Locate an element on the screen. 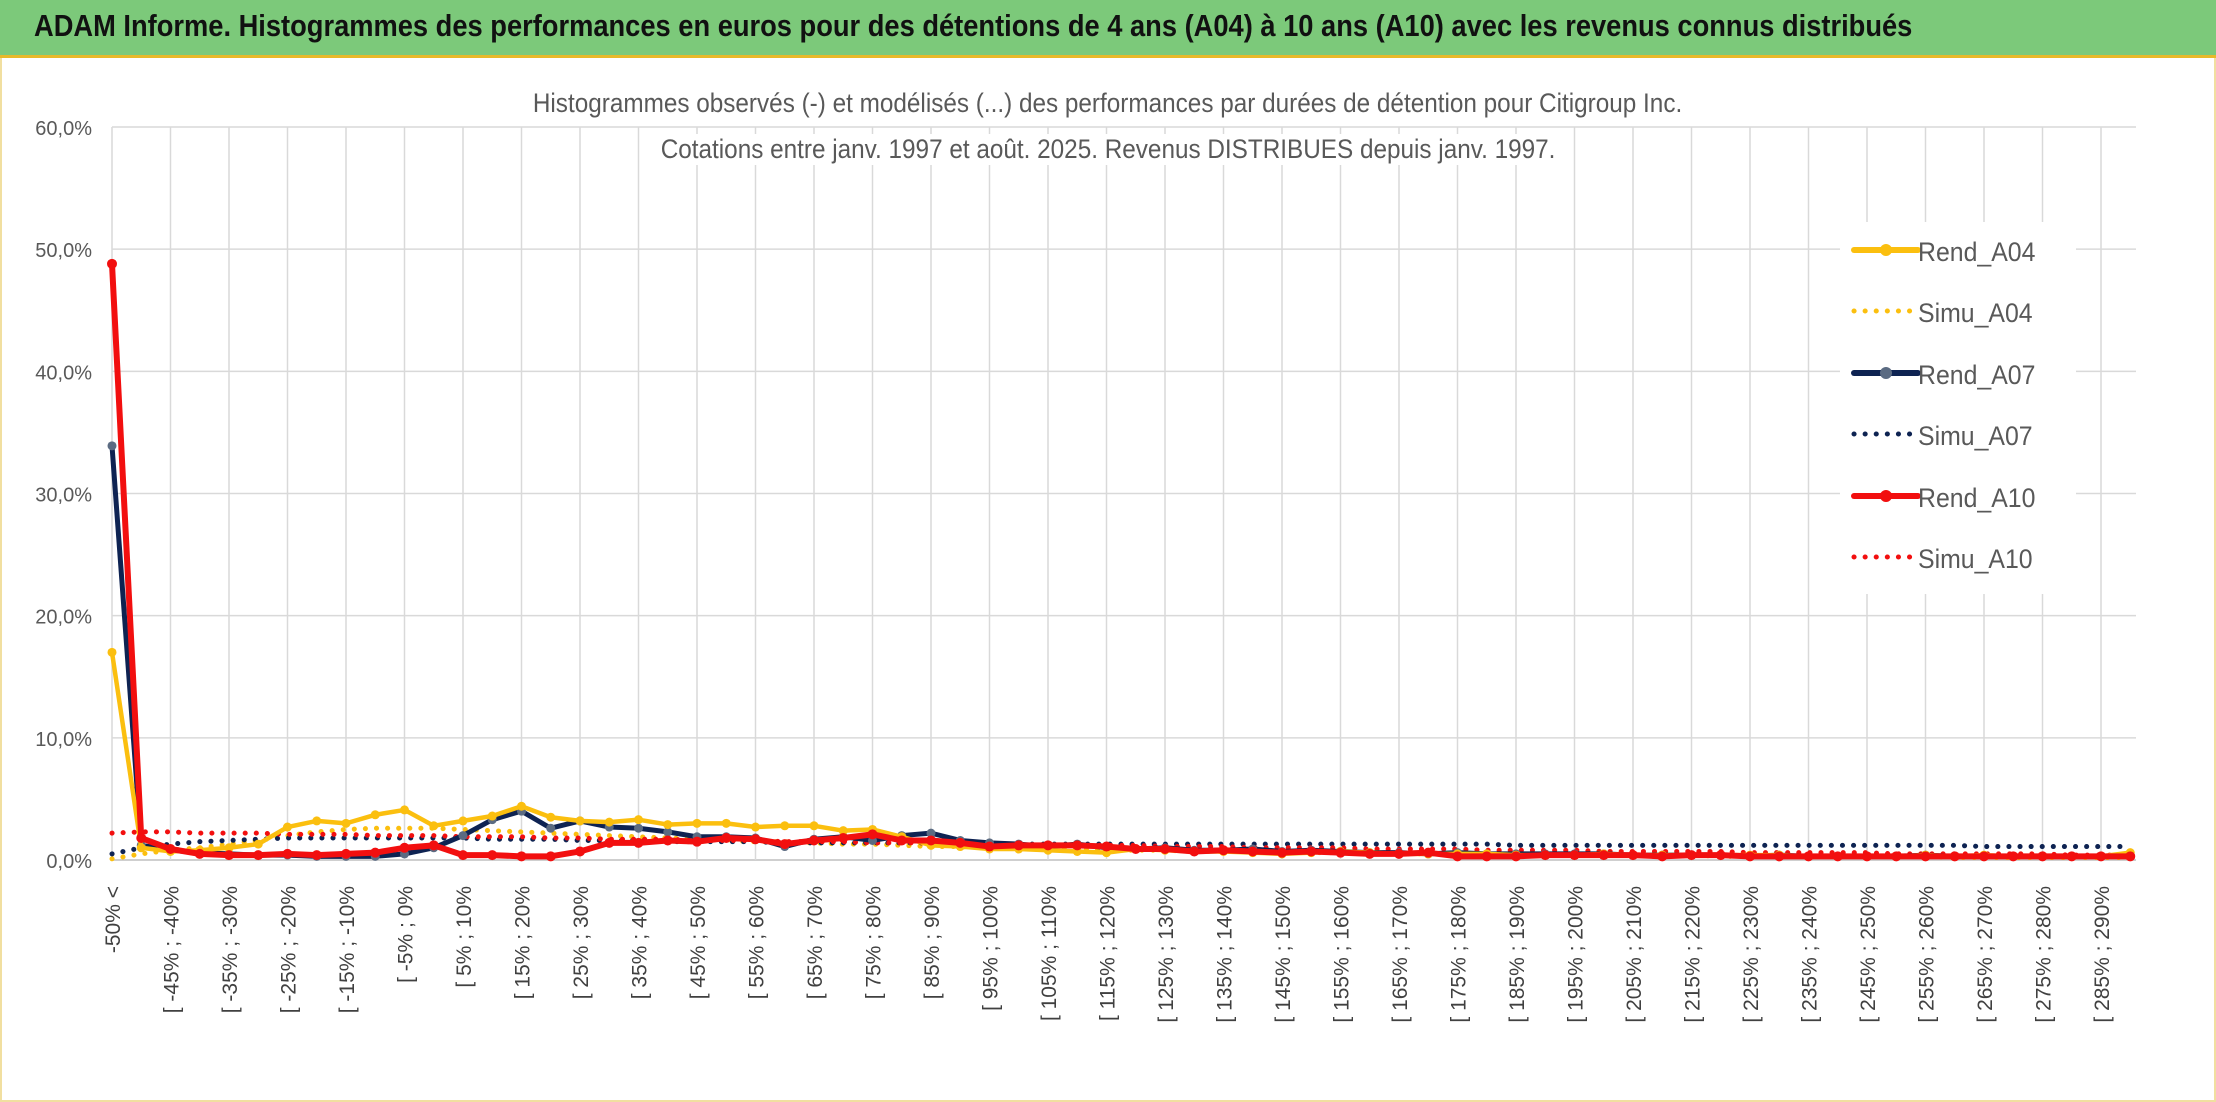  x-tick-label: [ 95% ; 100% is located at coordinates (991, 948).